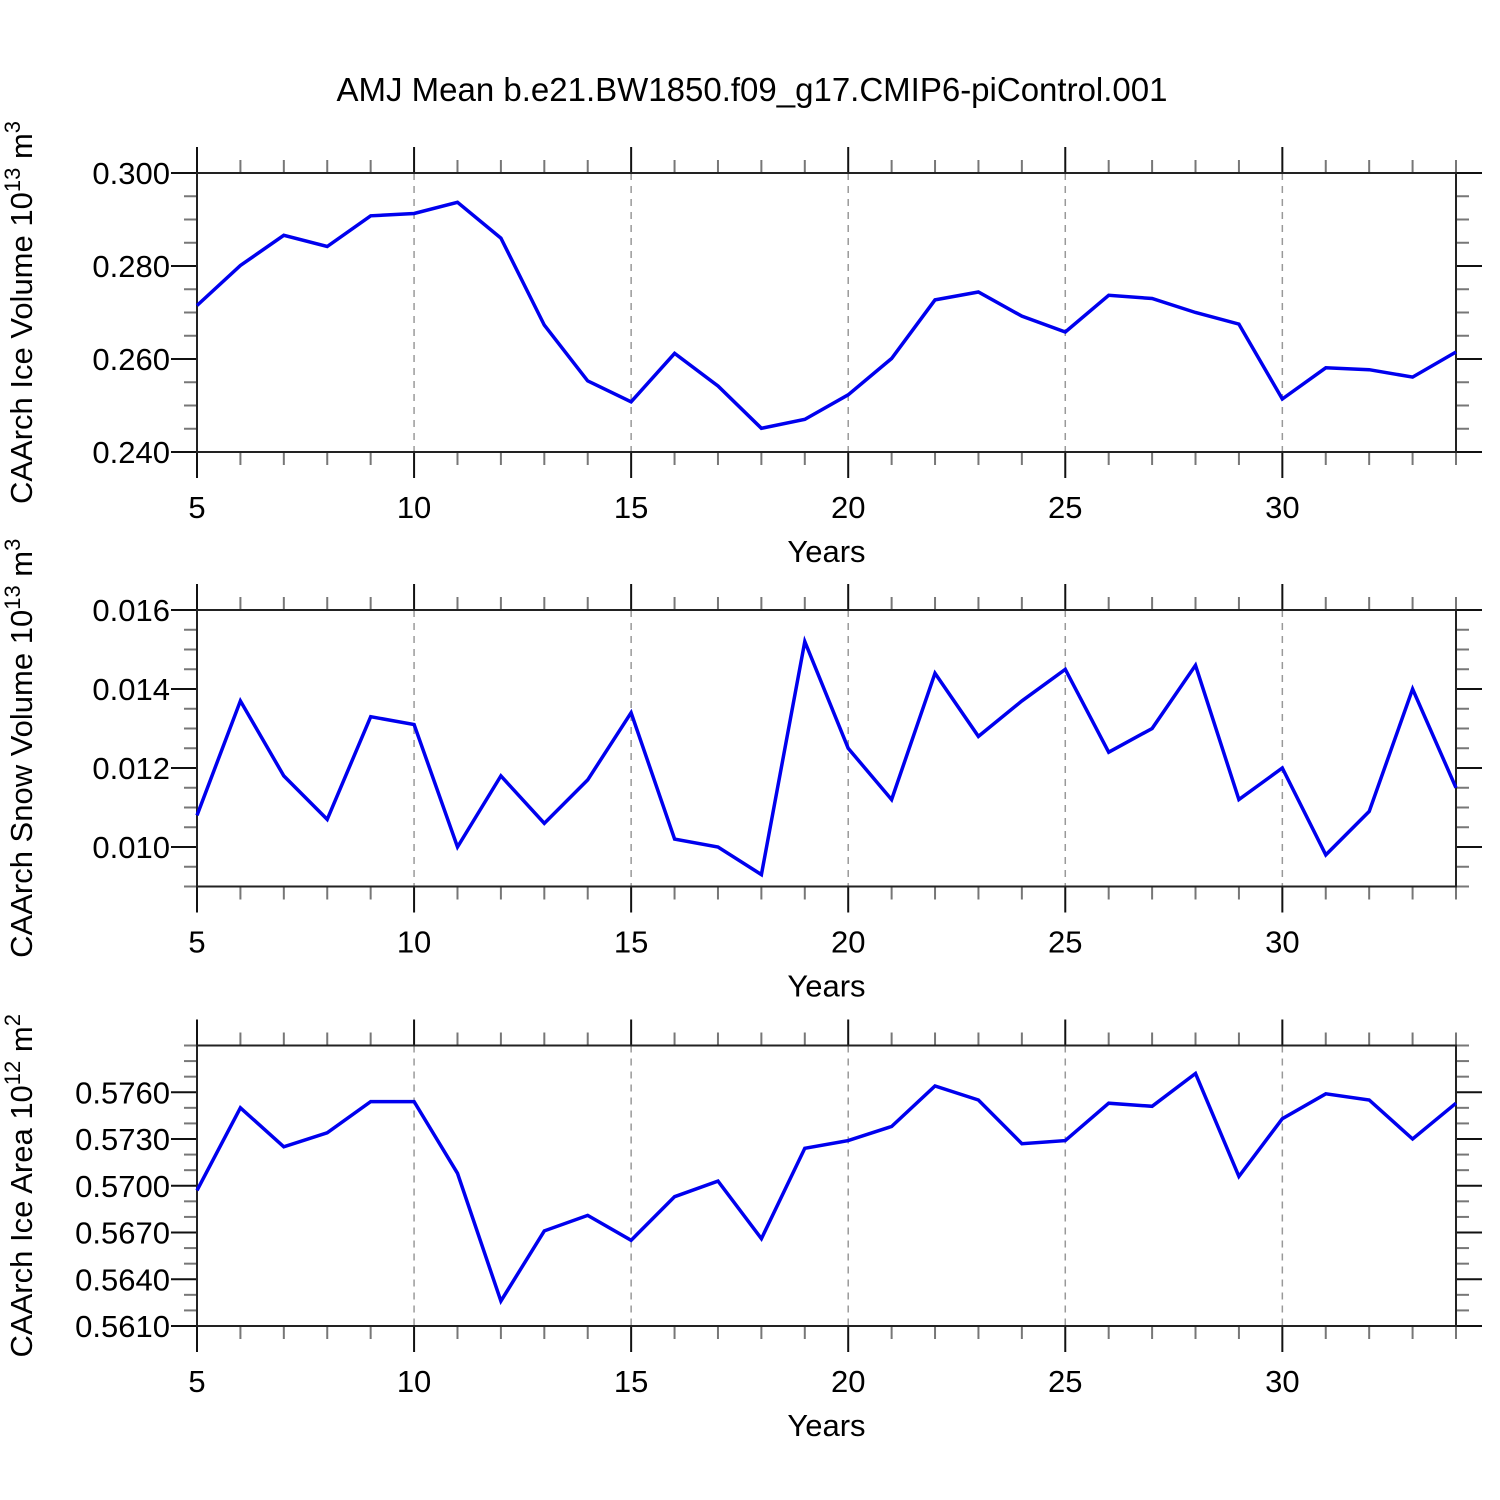 The image size is (1500, 1500). Describe the element at coordinates (131, 359) in the screenshot. I see `y-tick-label: 0.260` at that location.